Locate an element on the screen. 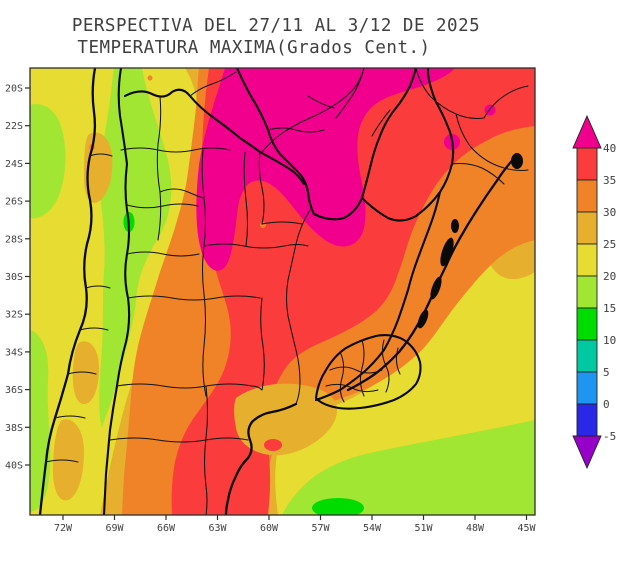 This screenshot has width=640, height=588. region-25-30c-buenos-aires is located at coordinates (286, 419).